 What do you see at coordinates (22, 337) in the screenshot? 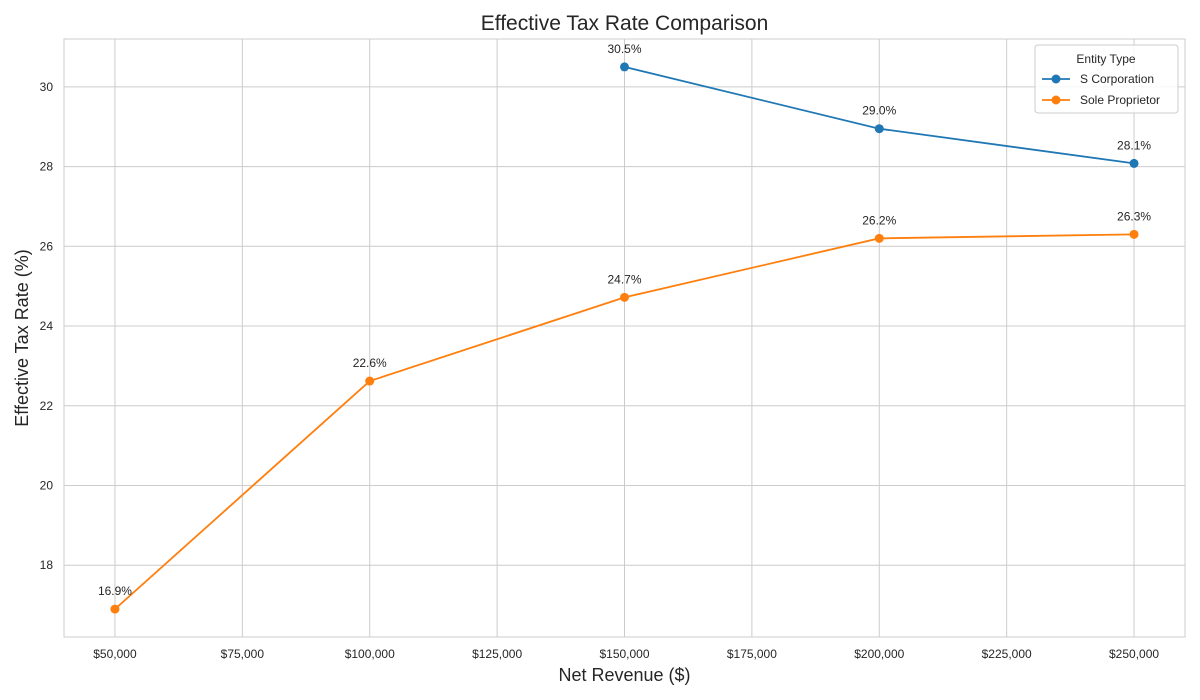
I see `y-axis-label: Effective Tax Rate (%)` at bounding box center [22, 337].